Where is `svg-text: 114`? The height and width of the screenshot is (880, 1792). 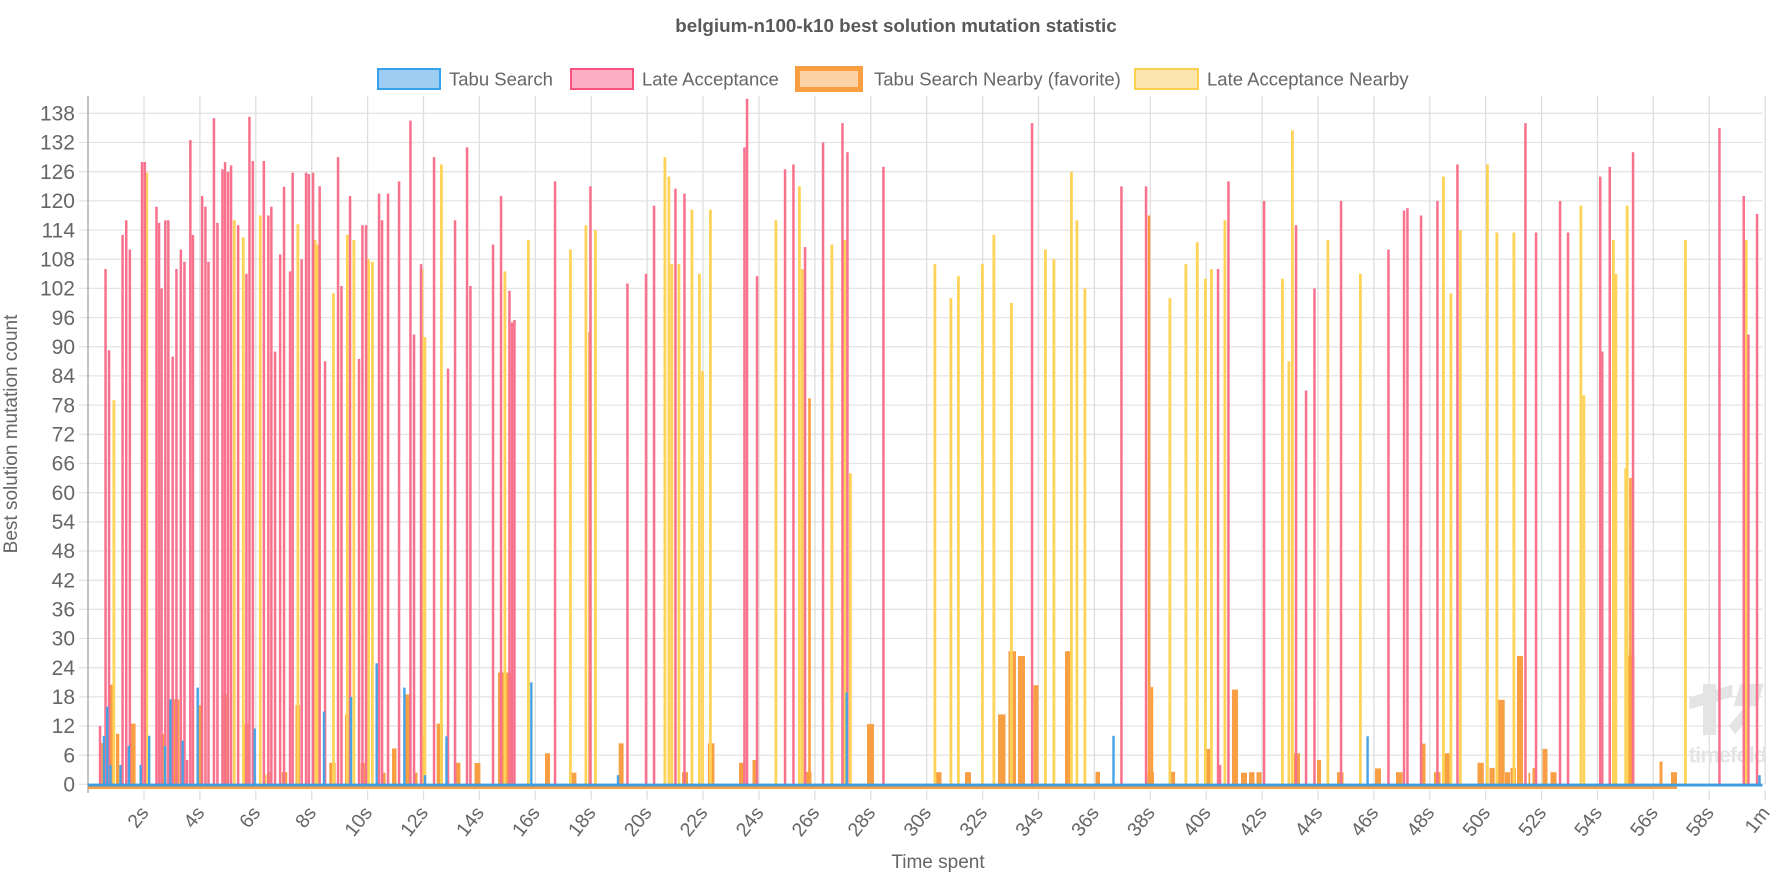
svg-text: 114 is located at coordinates (59, 230).